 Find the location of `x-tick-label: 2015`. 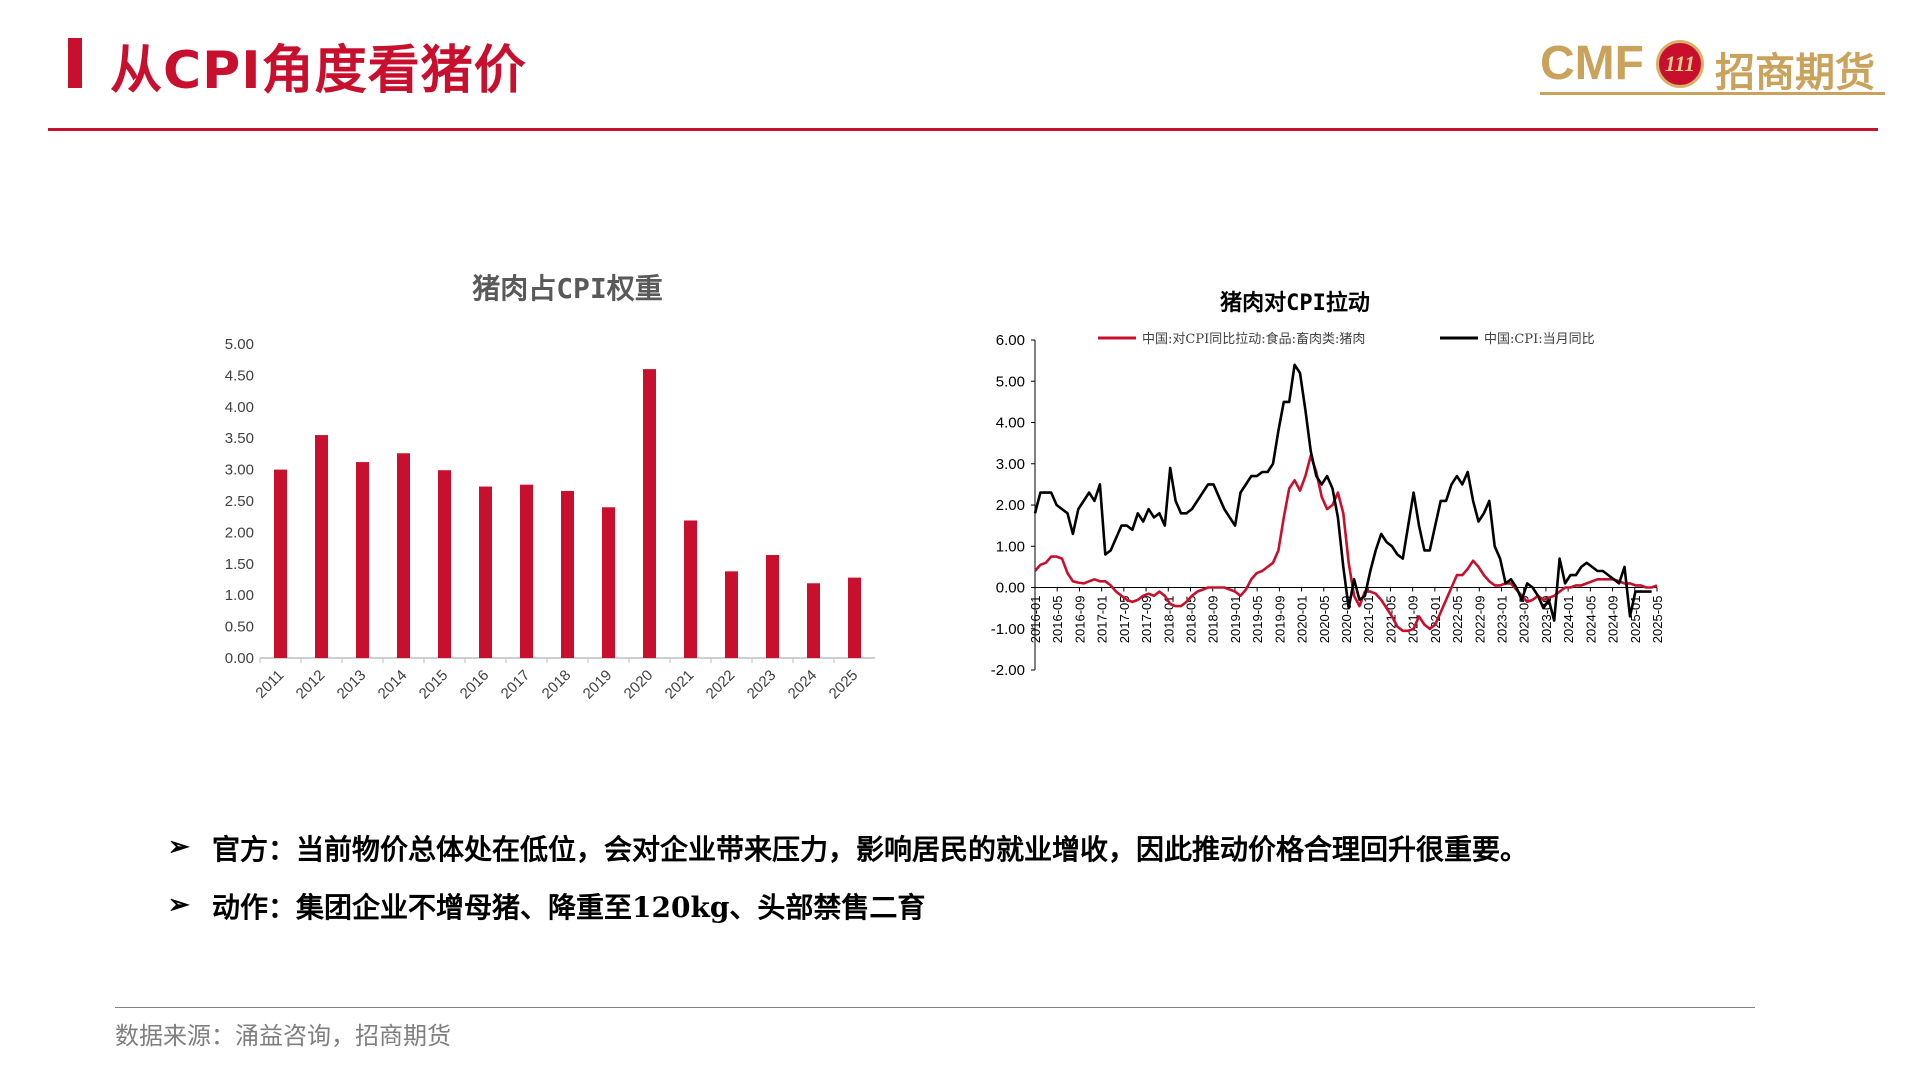

x-tick-label: 2015 is located at coordinates (434, 685).